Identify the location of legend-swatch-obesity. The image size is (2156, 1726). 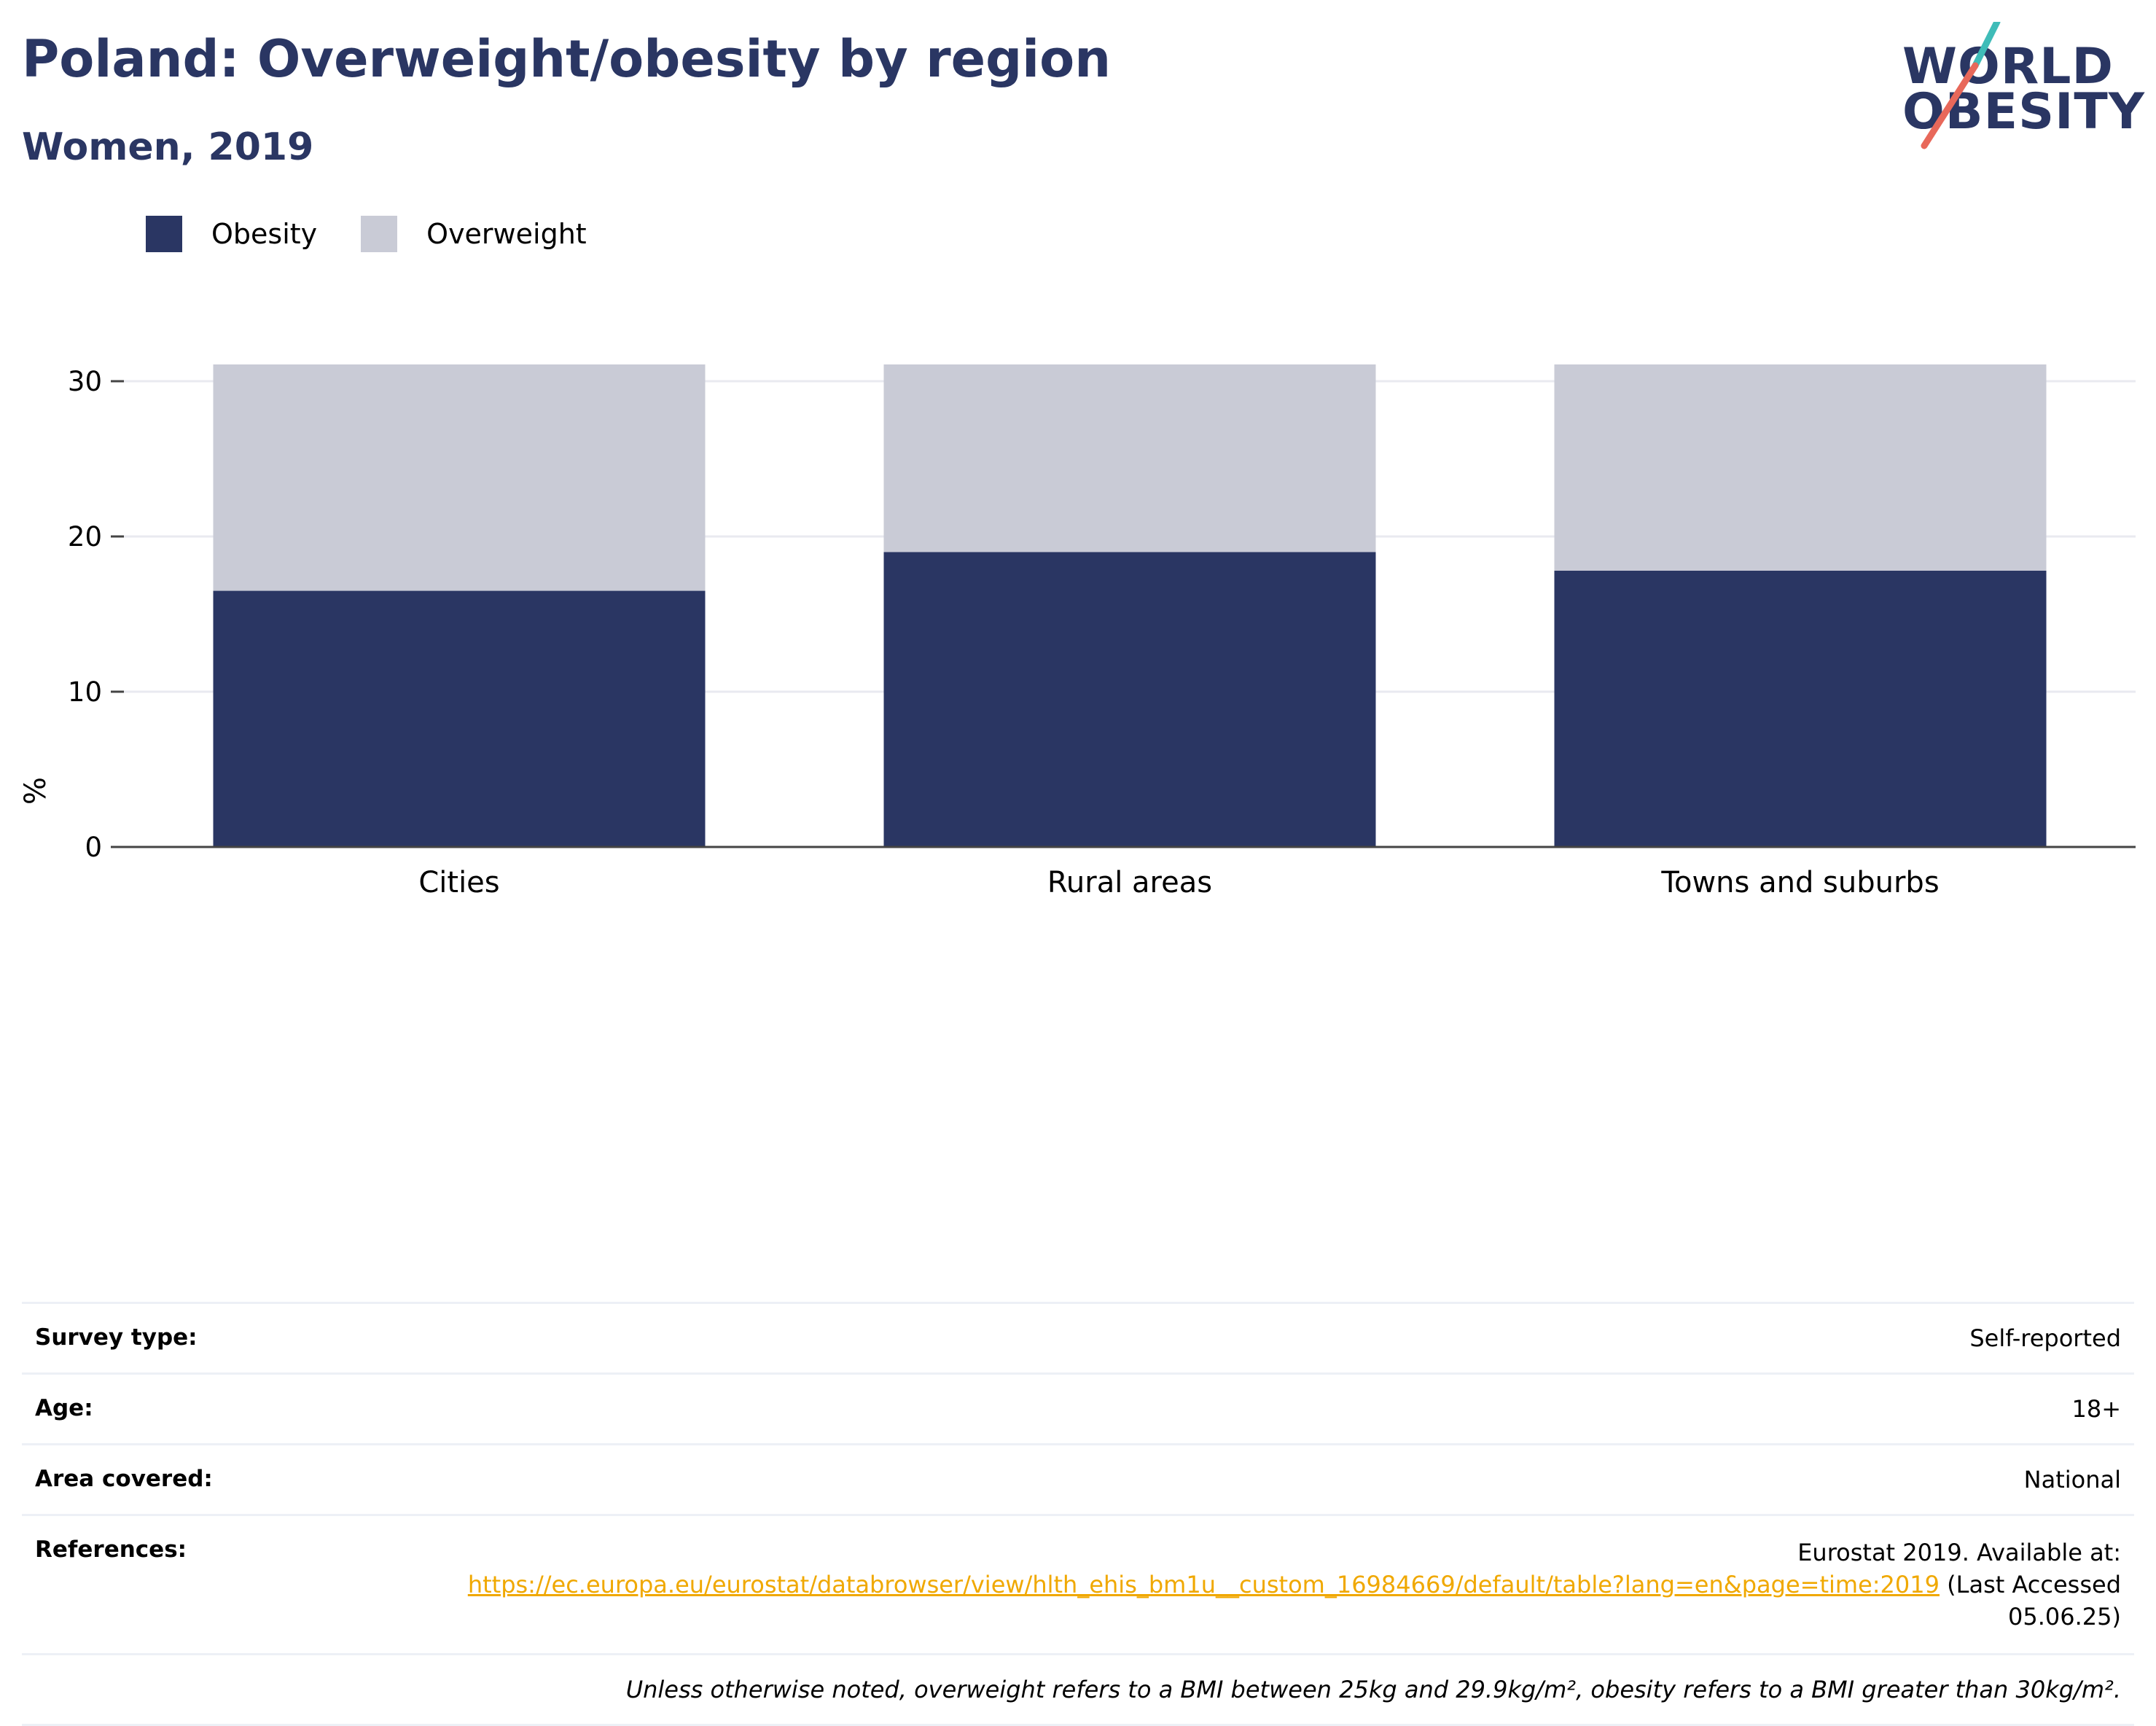
(164, 234).